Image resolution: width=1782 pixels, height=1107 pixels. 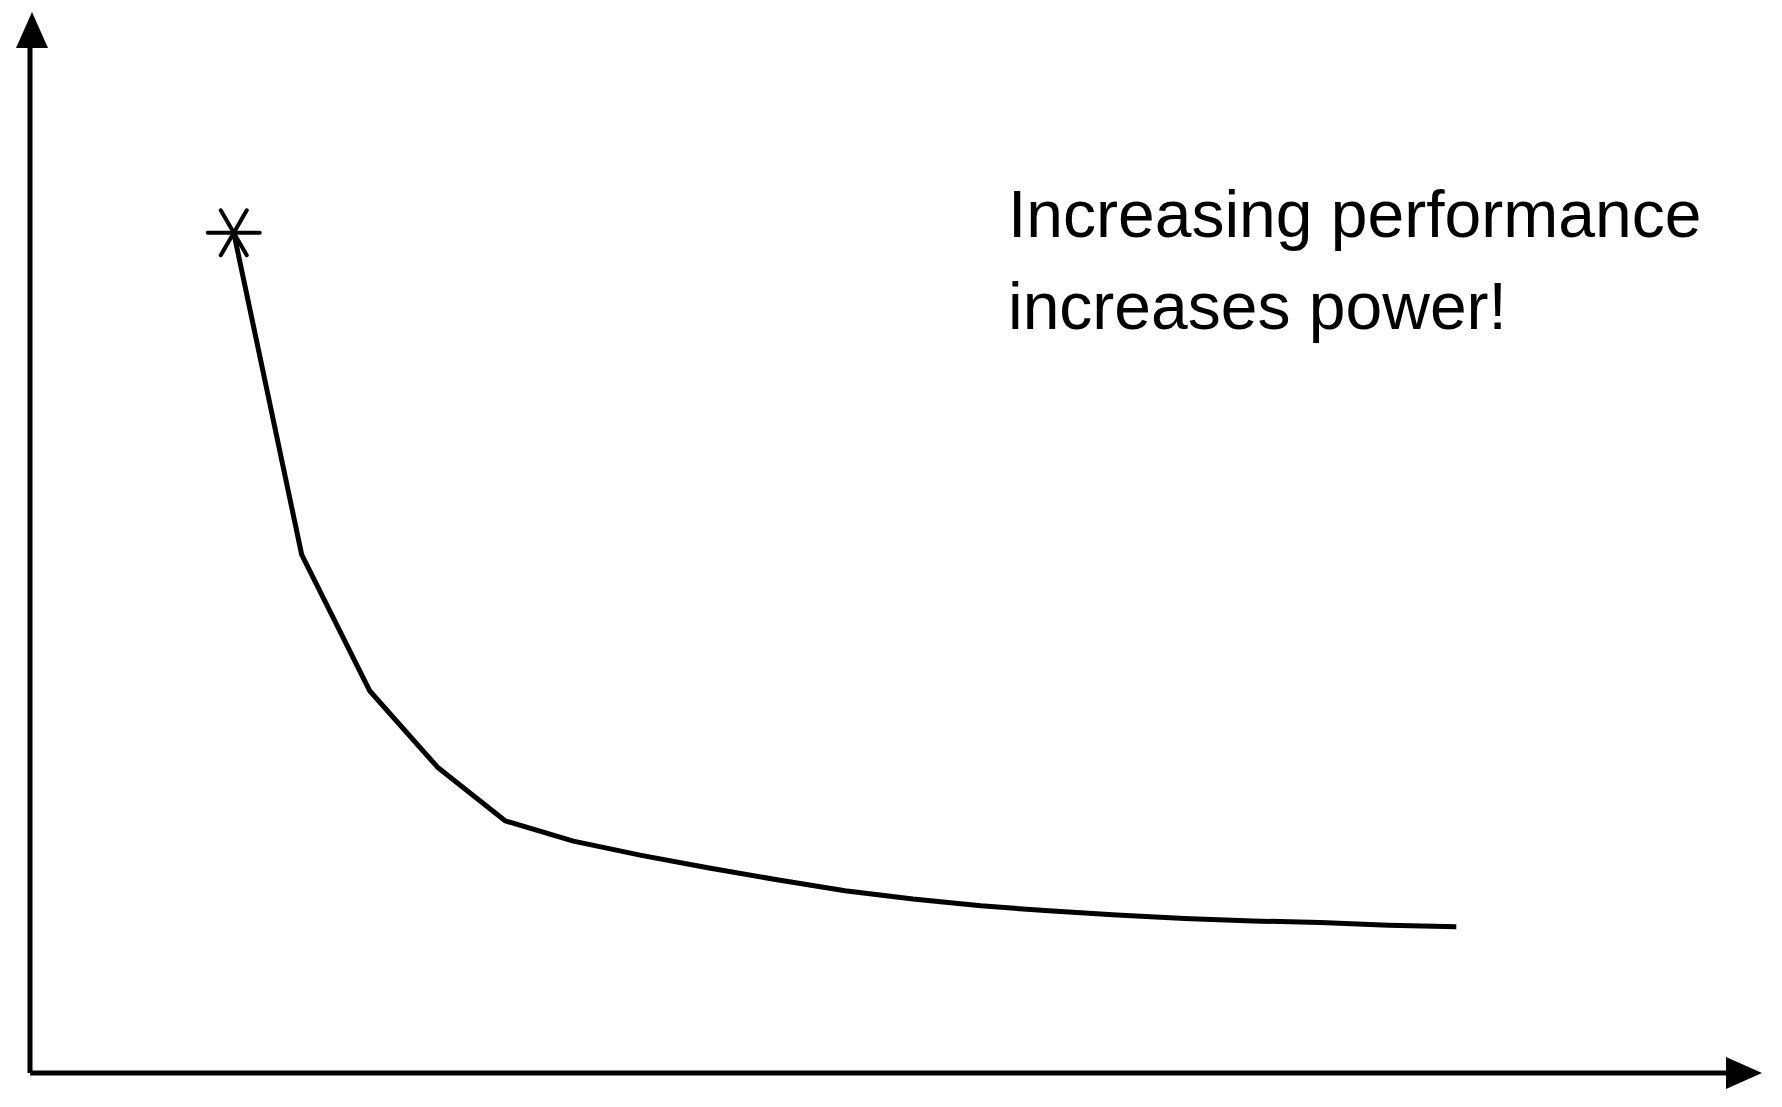 What do you see at coordinates (1355, 260) in the screenshot?
I see `annotation: Increasing performance increases power!` at bounding box center [1355, 260].